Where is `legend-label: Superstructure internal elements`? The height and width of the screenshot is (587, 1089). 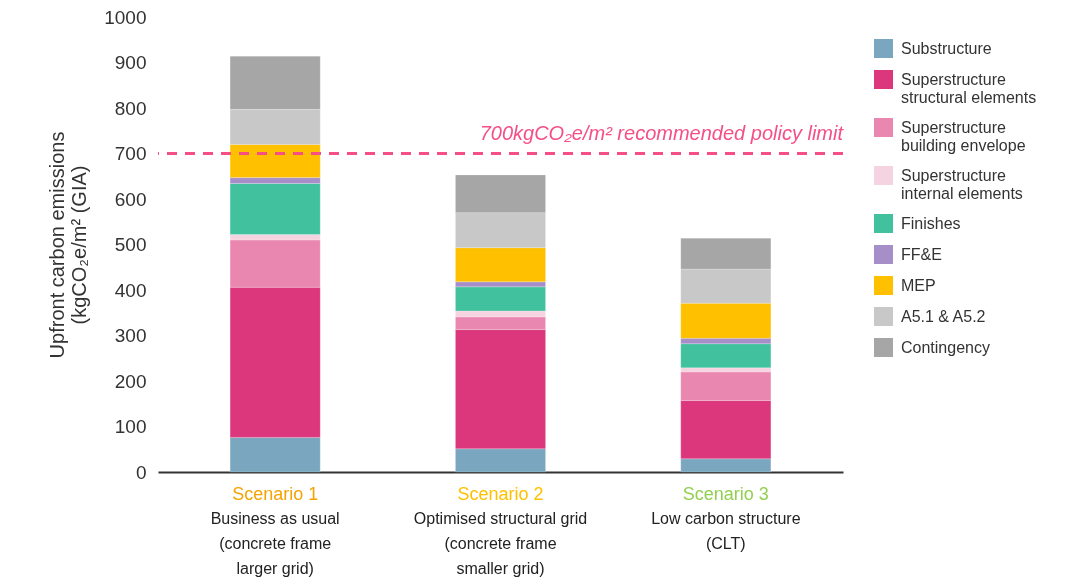
legend-label: Superstructure internal elements is located at coordinates (962, 184).